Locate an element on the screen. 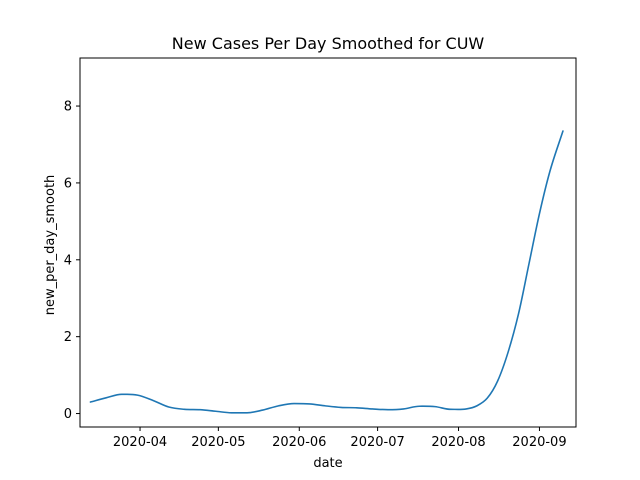  x-tick-label: 2020-09 is located at coordinates (539, 442).